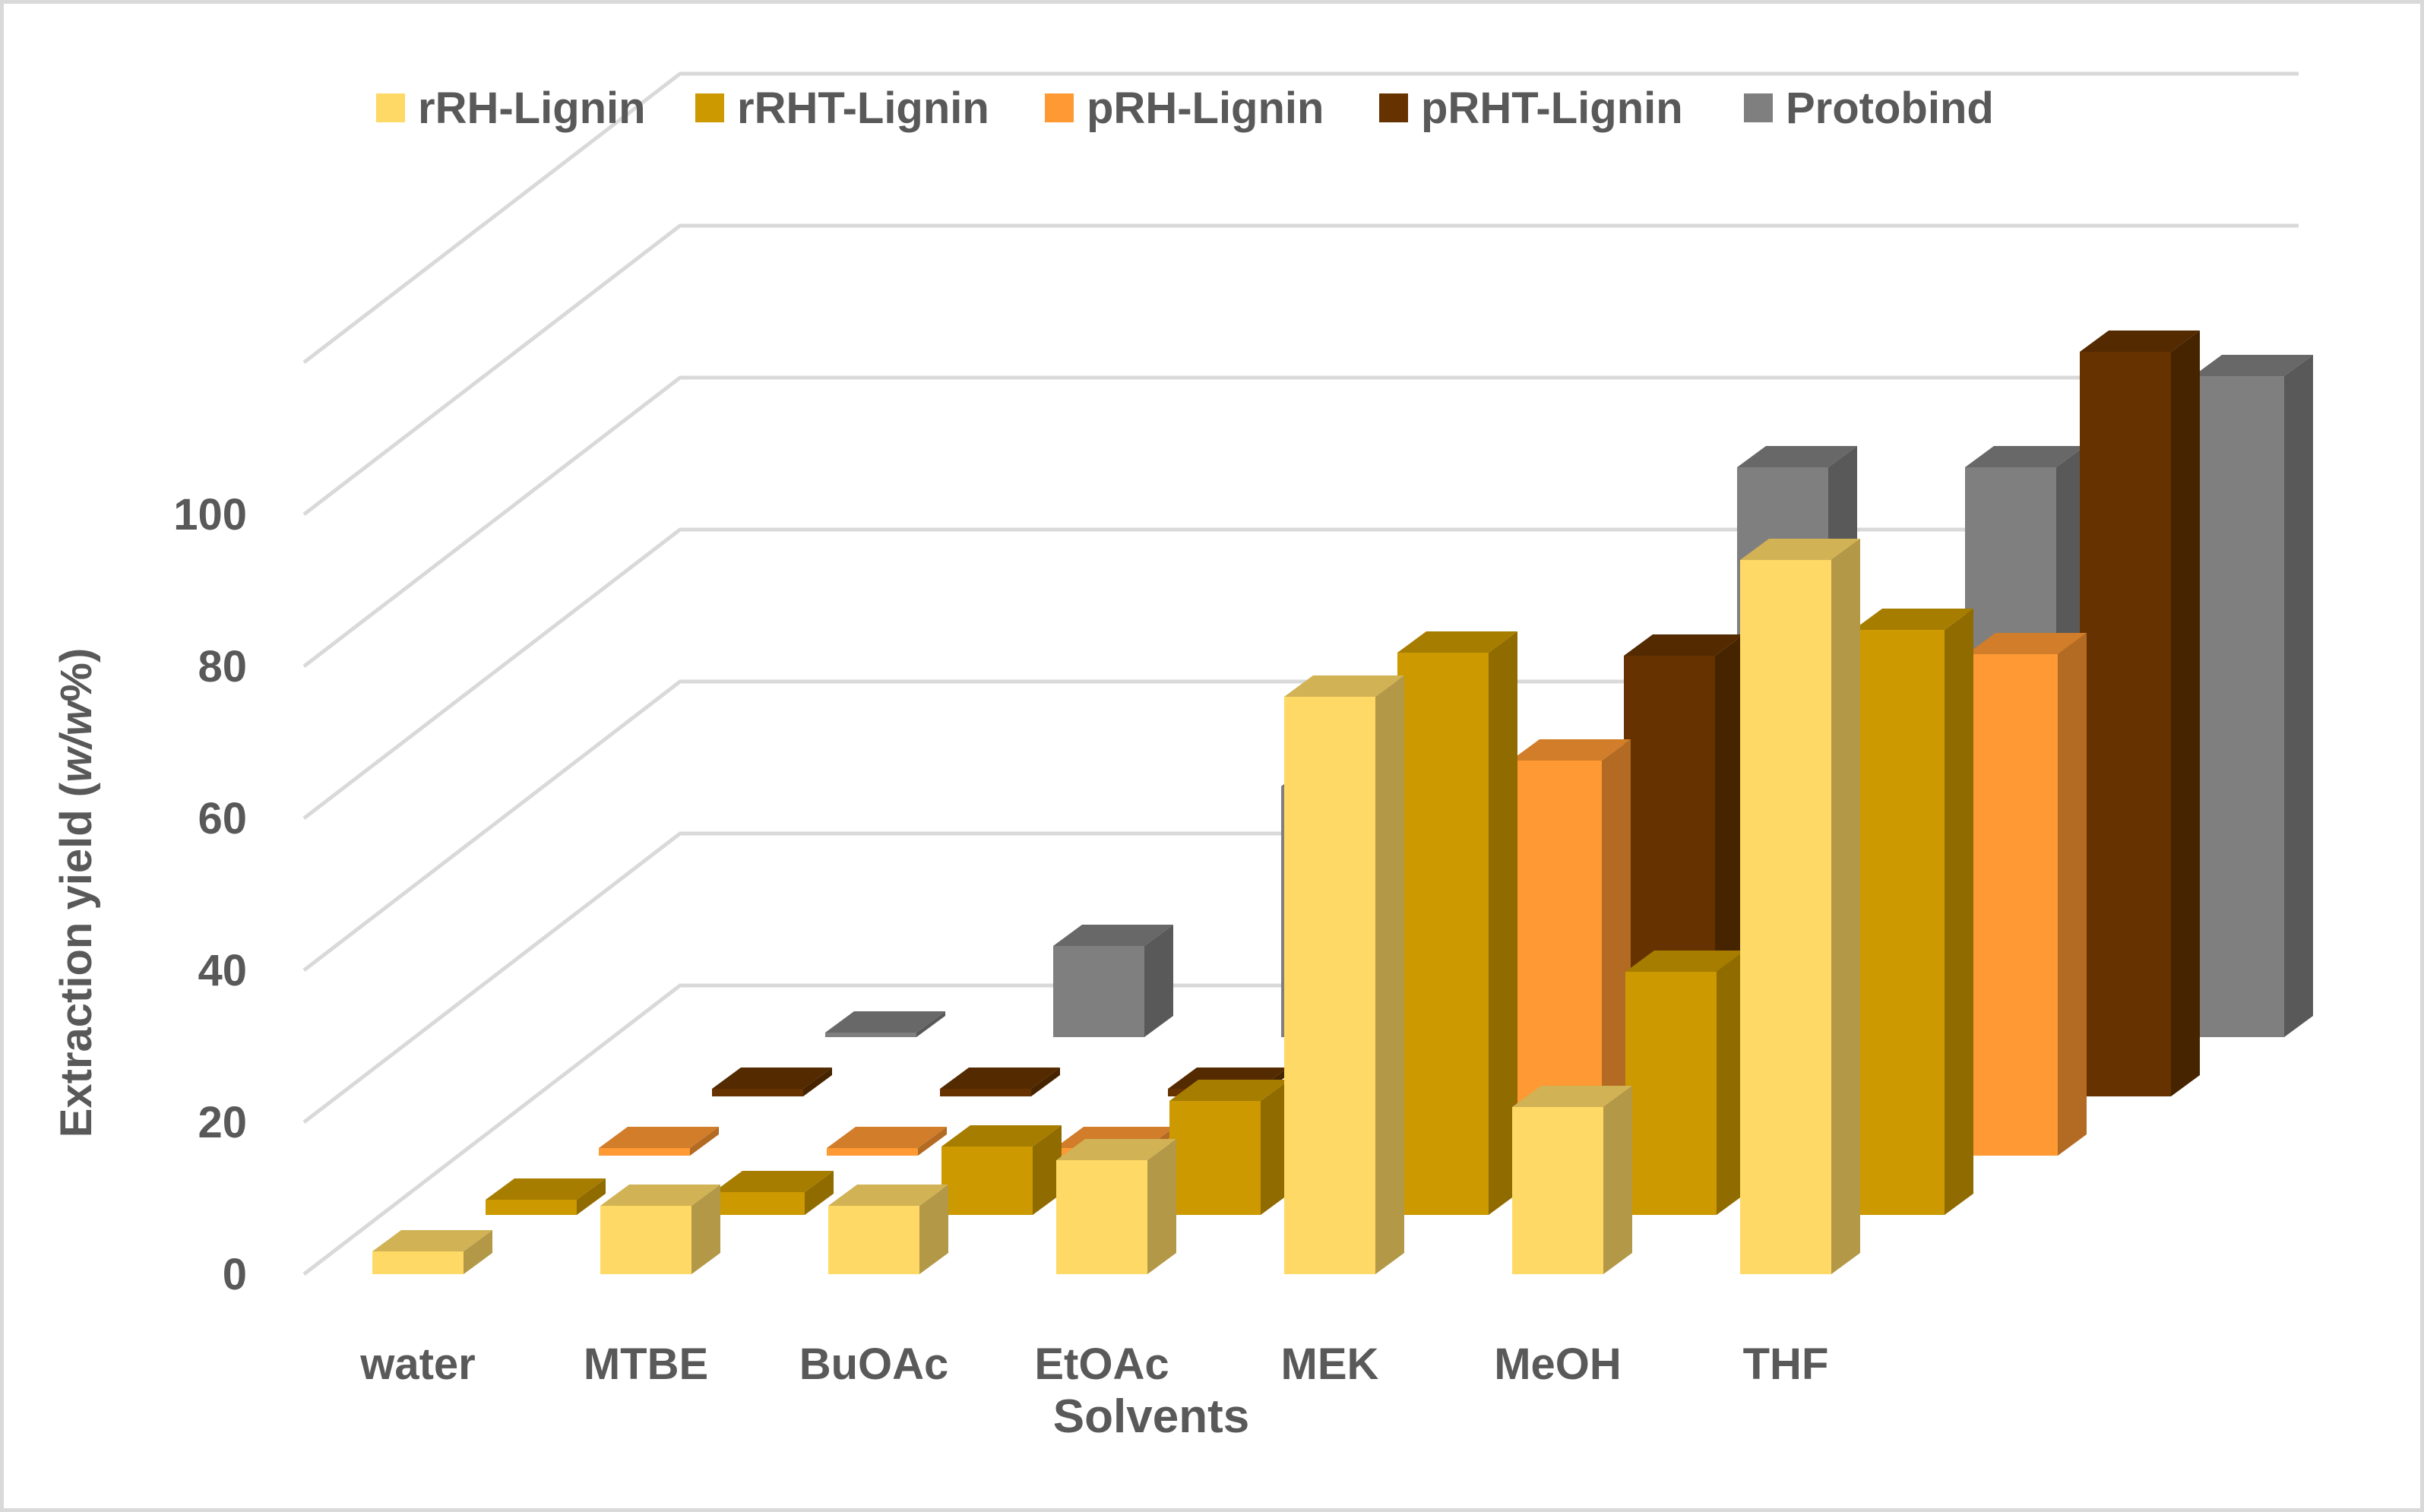  I want to click on bar-rRHT-Lignin-MeOH, so click(1685, 1083).